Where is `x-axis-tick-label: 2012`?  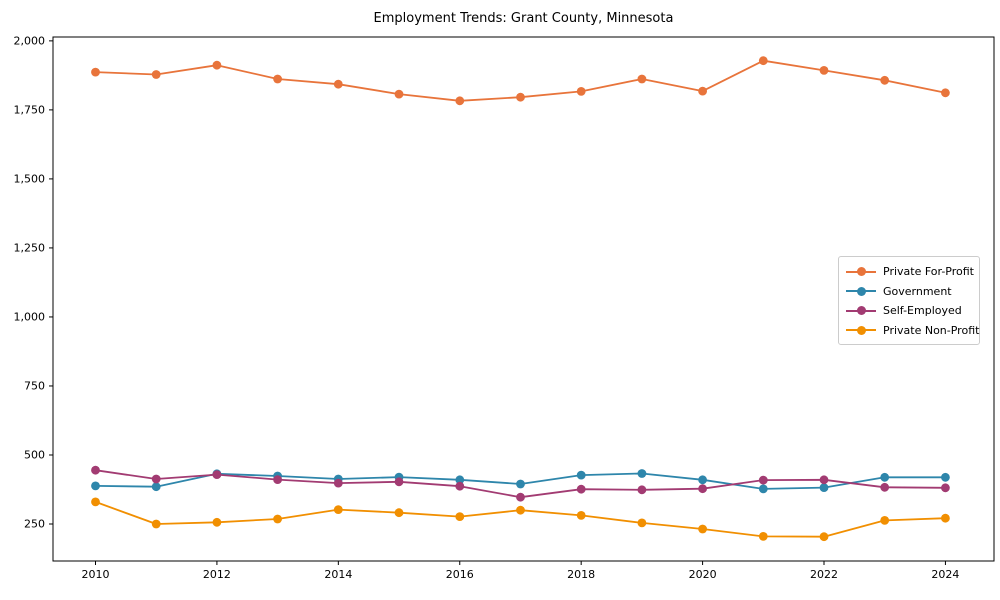 x-axis-tick-label: 2012 is located at coordinates (217, 574).